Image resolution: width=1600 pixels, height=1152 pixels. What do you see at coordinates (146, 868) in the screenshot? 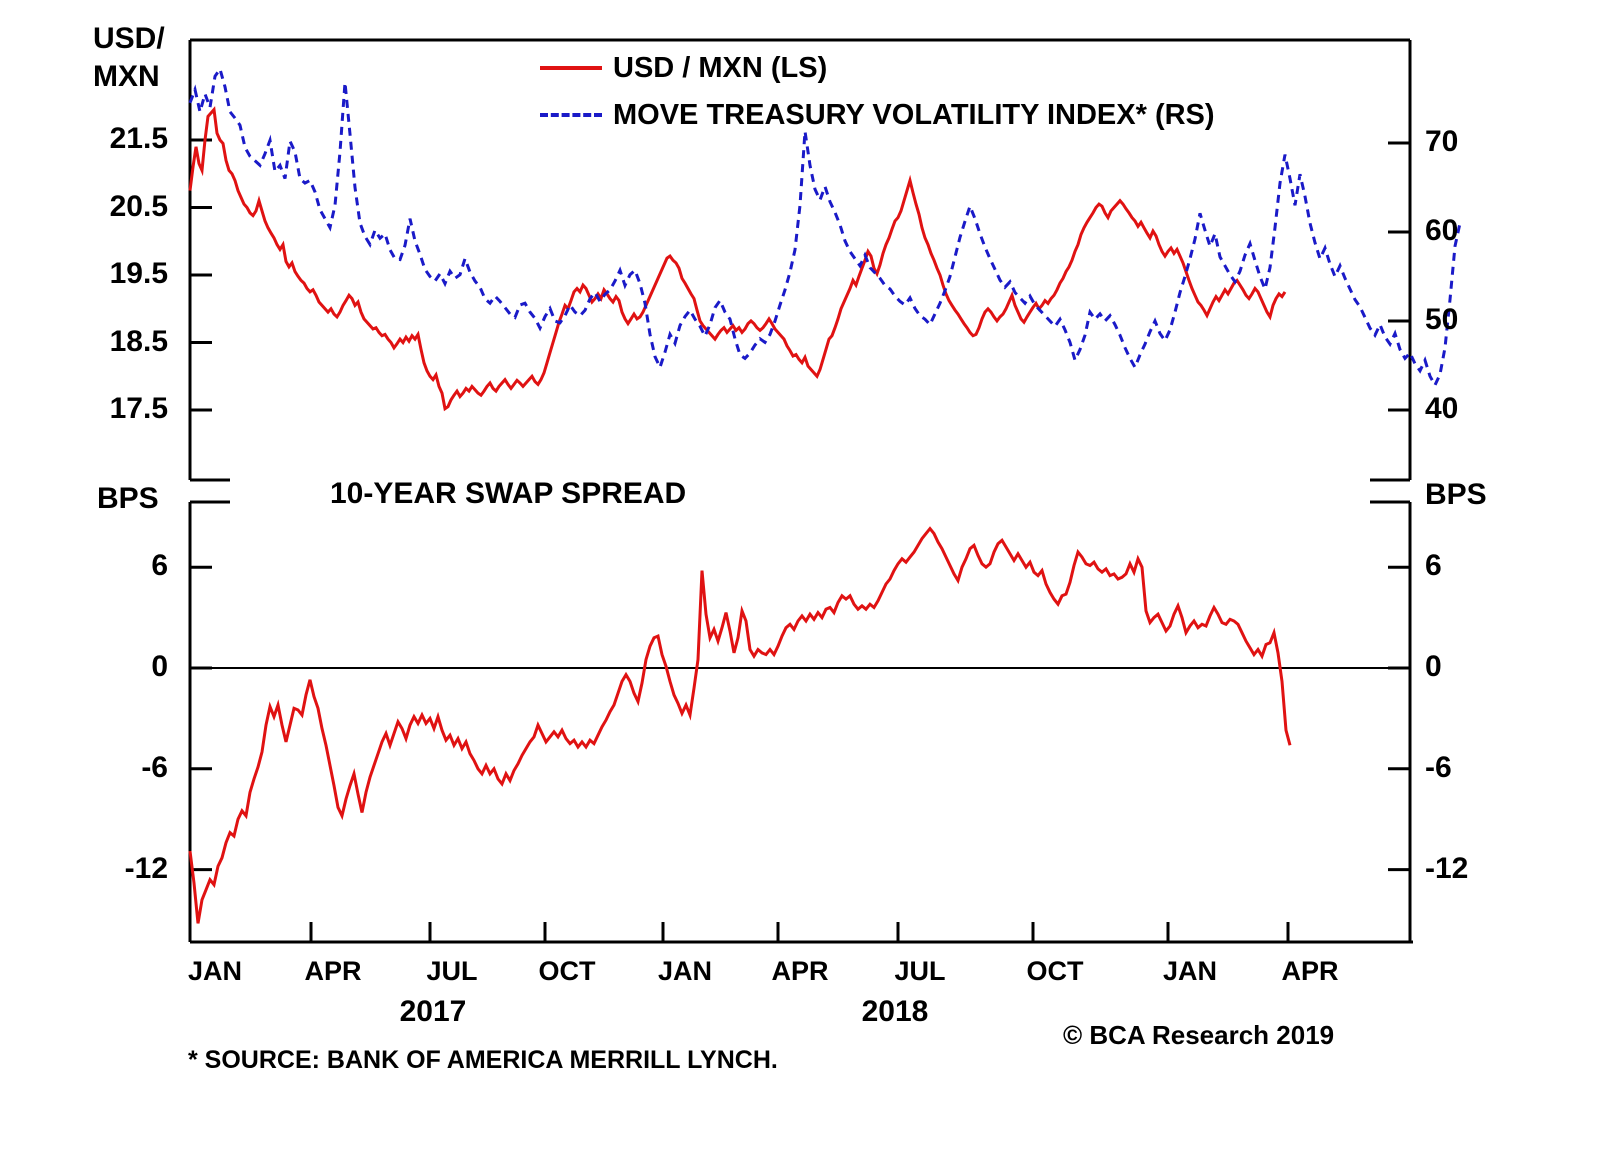
I see `left-tick-label: -12` at bounding box center [146, 868].